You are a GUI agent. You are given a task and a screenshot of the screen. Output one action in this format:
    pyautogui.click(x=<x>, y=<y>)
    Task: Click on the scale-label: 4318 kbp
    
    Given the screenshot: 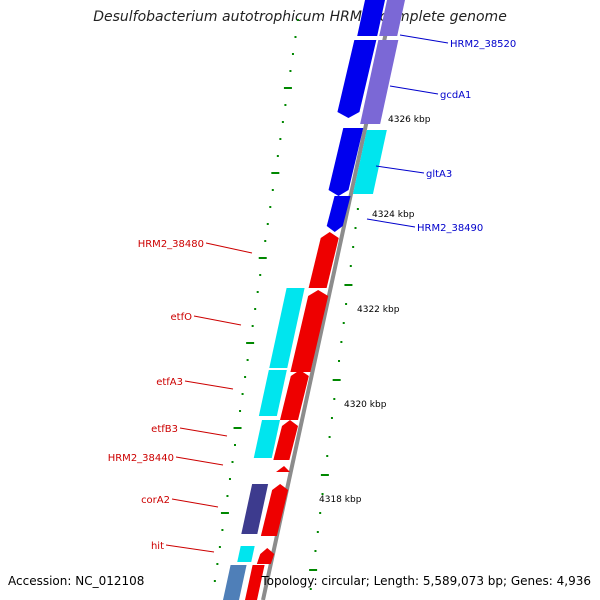 What is the action you would take?
    pyautogui.click(x=340, y=500)
    